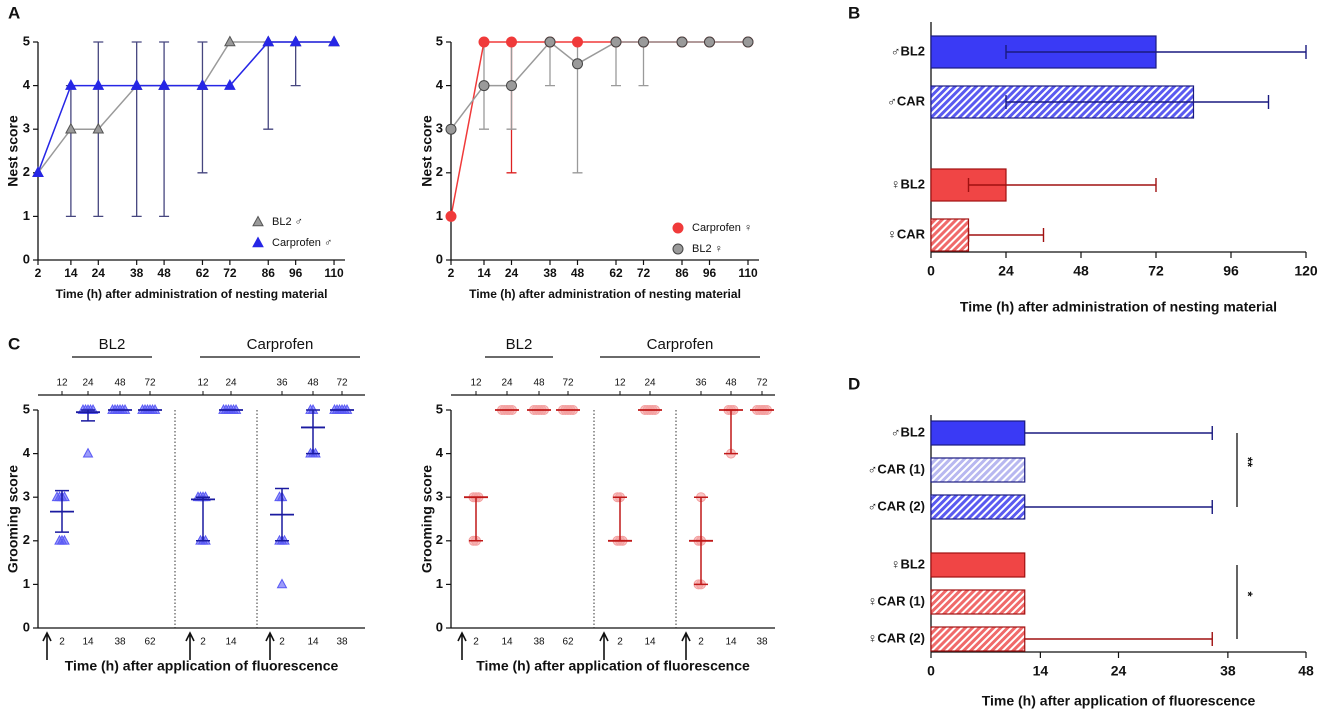 Image resolution: width=1325 pixels, height=715 pixels. What do you see at coordinates (854, 12) in the screenshot?
I see `panel-label: B` at bounding box center [854, 12].